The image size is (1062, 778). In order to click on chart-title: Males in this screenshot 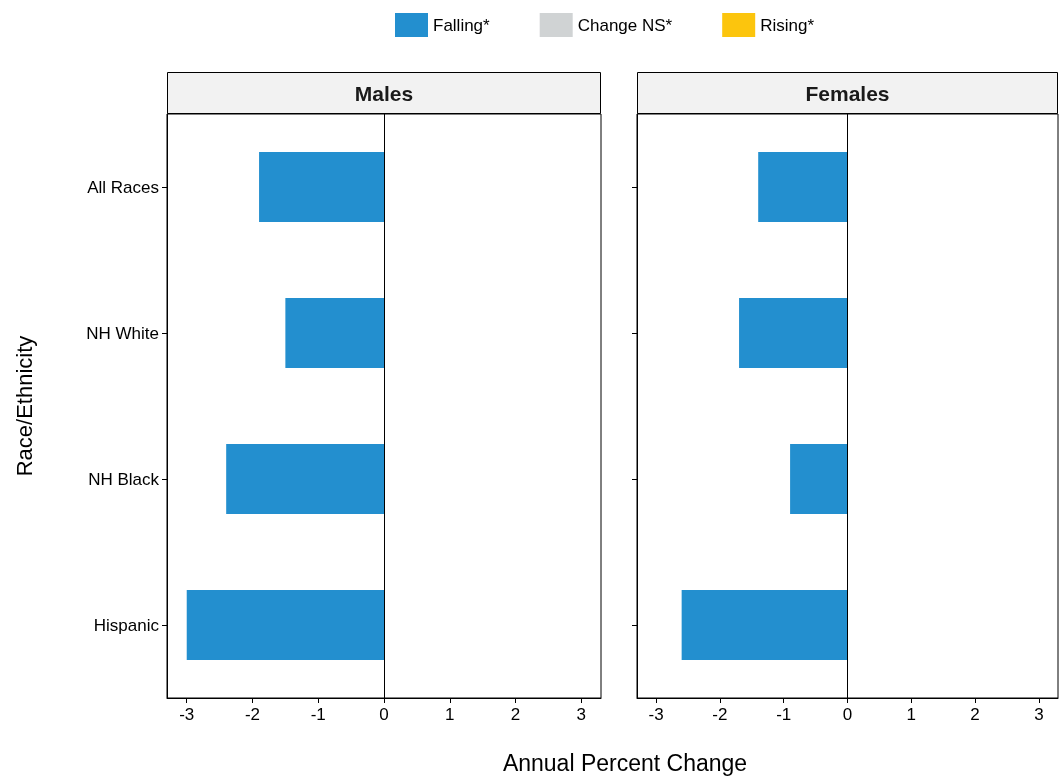, I will do `click(384, 93)`.